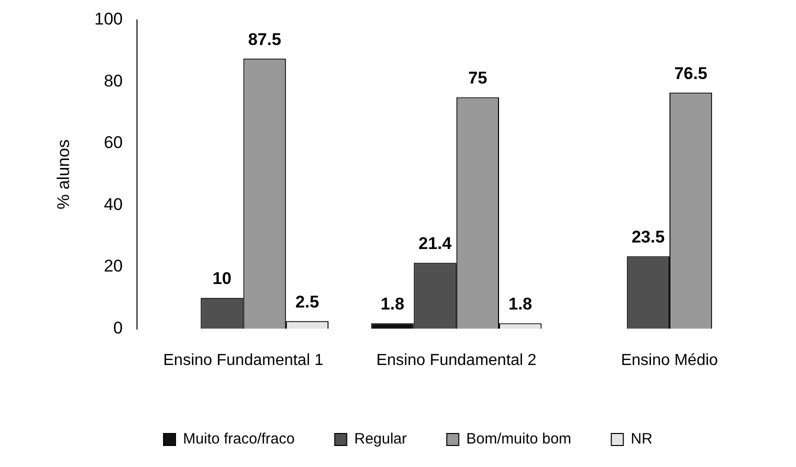  What do you see at coordinates (113, 142) in the screenshot?
I see `y-tick-label: 60` at bounding box center [113, 142].